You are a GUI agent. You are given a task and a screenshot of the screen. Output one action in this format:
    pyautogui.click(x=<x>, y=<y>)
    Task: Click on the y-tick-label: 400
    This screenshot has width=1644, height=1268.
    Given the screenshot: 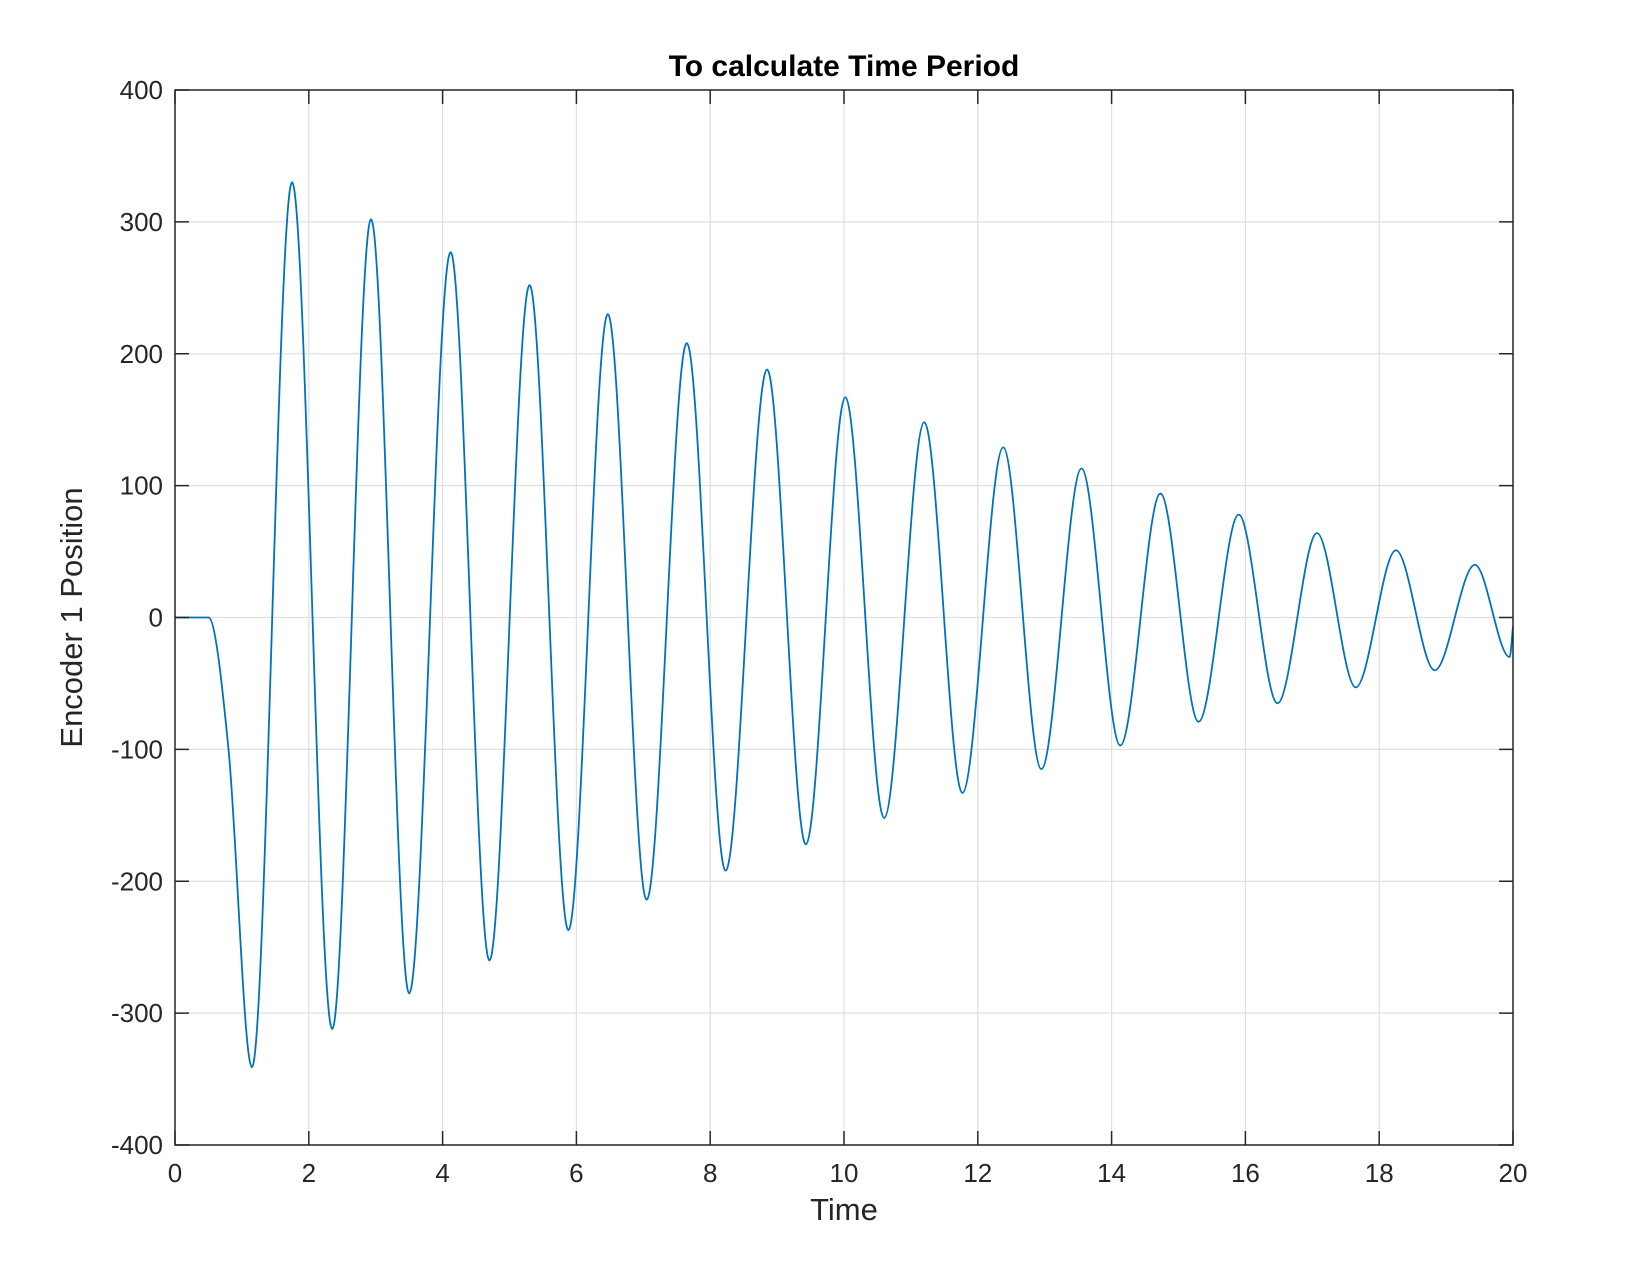 What is the action you would take?
    pyautogui.click(x=141, y=90)
    